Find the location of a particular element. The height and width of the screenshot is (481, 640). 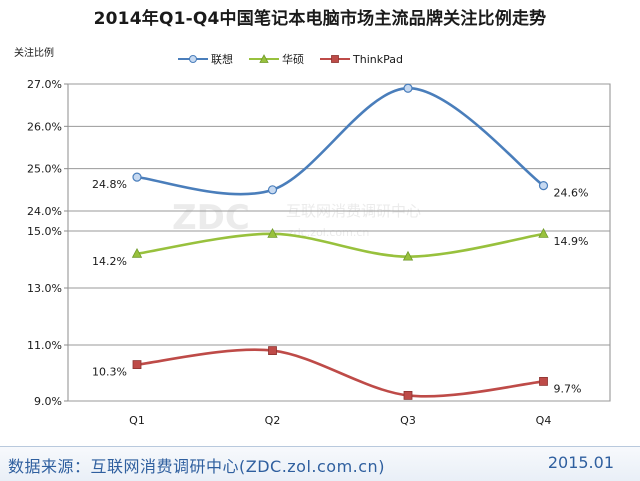

legend-marker-lenovo is located at coordinates (193, 59).